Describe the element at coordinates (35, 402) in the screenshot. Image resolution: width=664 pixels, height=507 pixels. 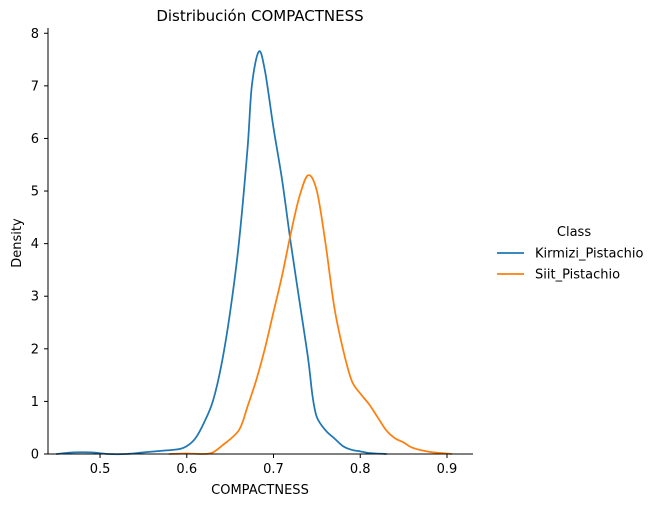
I see `y-tick-label: 1` at that location.